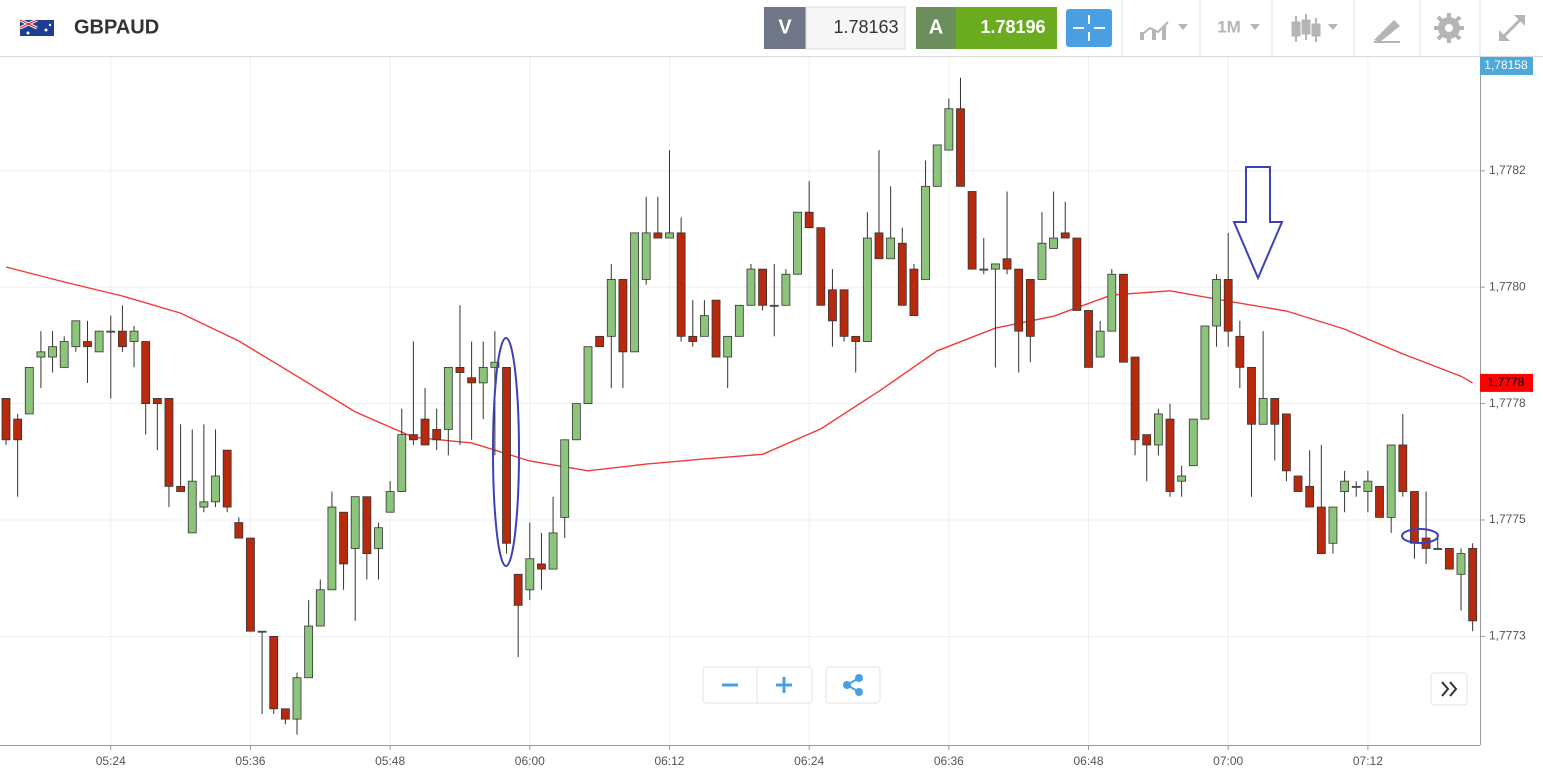  Describe the element at coordinates (1449, 689) in the screenshot. I see `scroll-end-button` at that location.